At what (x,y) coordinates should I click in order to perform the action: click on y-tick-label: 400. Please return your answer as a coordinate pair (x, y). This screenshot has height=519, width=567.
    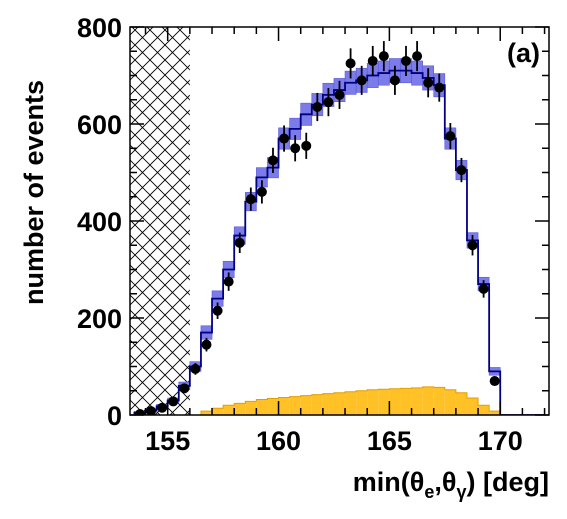
    Looking at the image, I should click on (99, 222).